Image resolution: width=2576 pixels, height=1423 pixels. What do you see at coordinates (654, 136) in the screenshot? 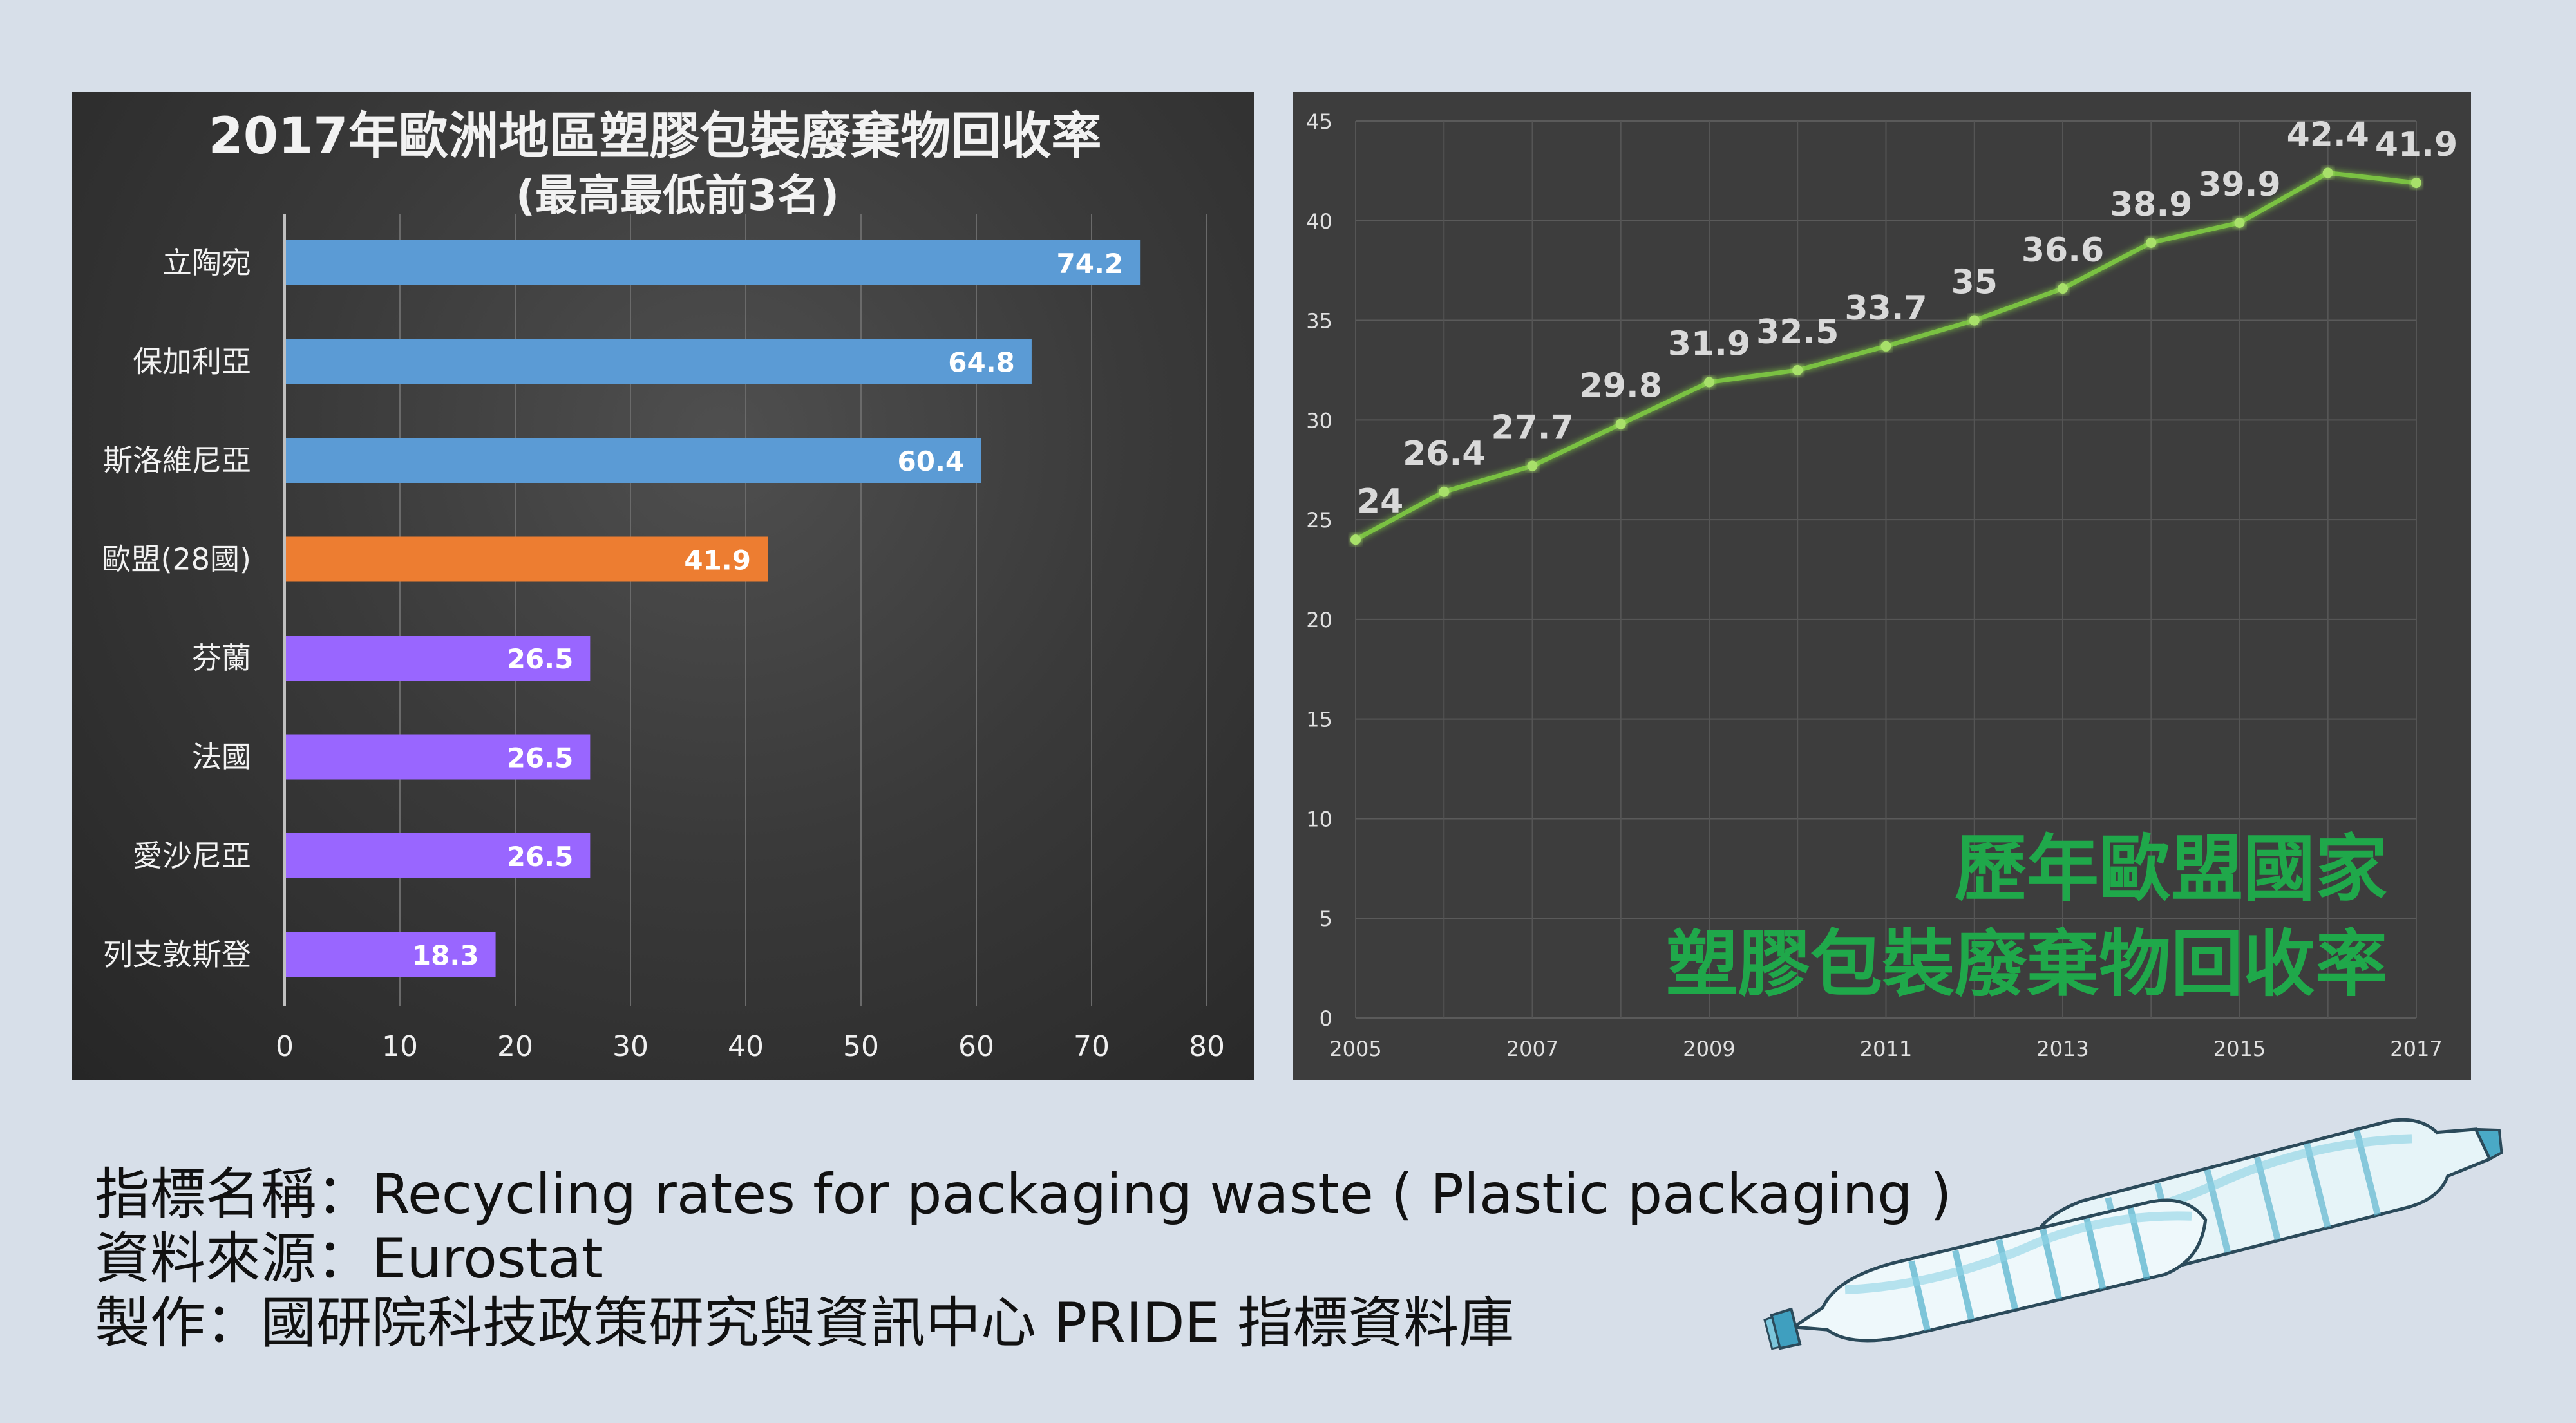
I see `bar-chart-title: 2017年歐洲地區塑膠包裝廢棄物回收率` at bounding box center [654, 136].